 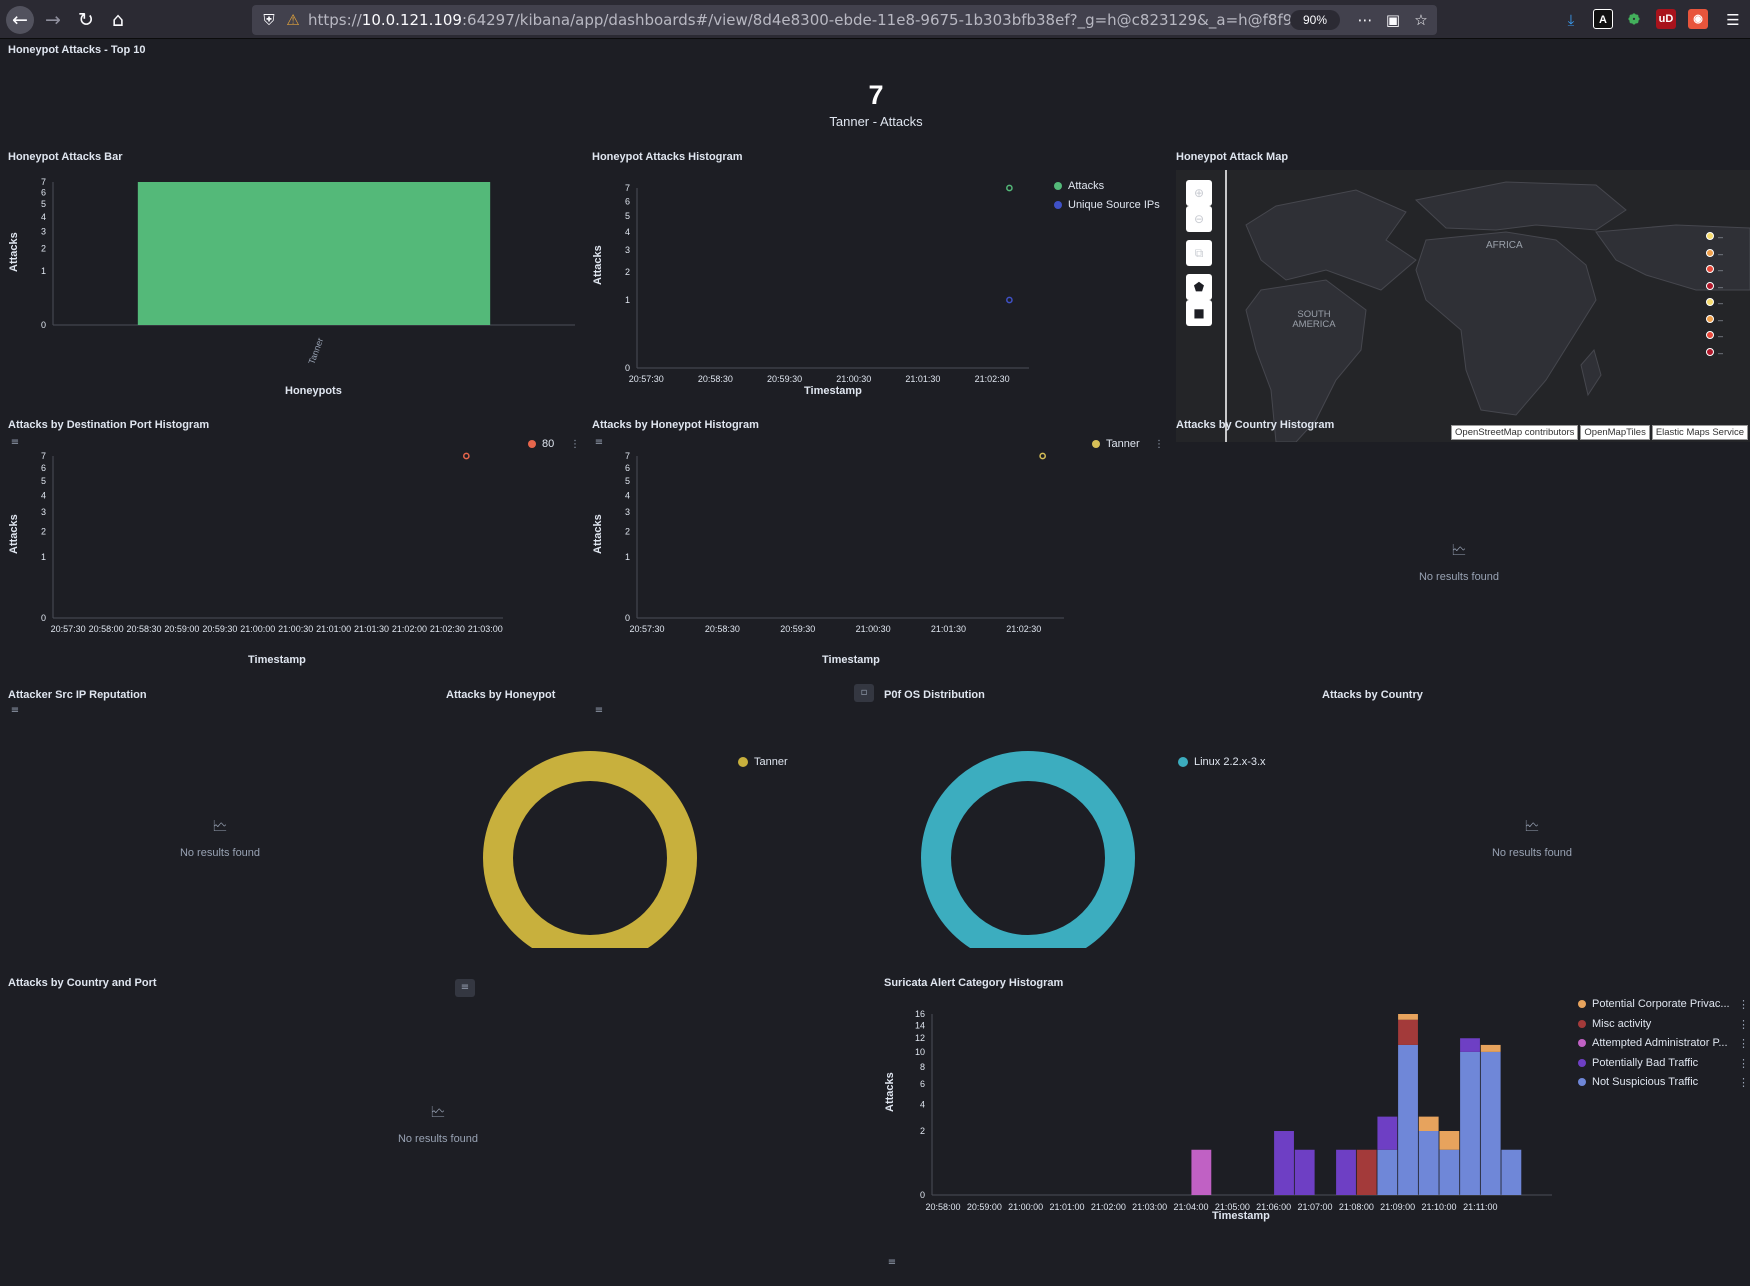 I want to click on x-tick-label: 21:01:30, so click(x=948, y=629).